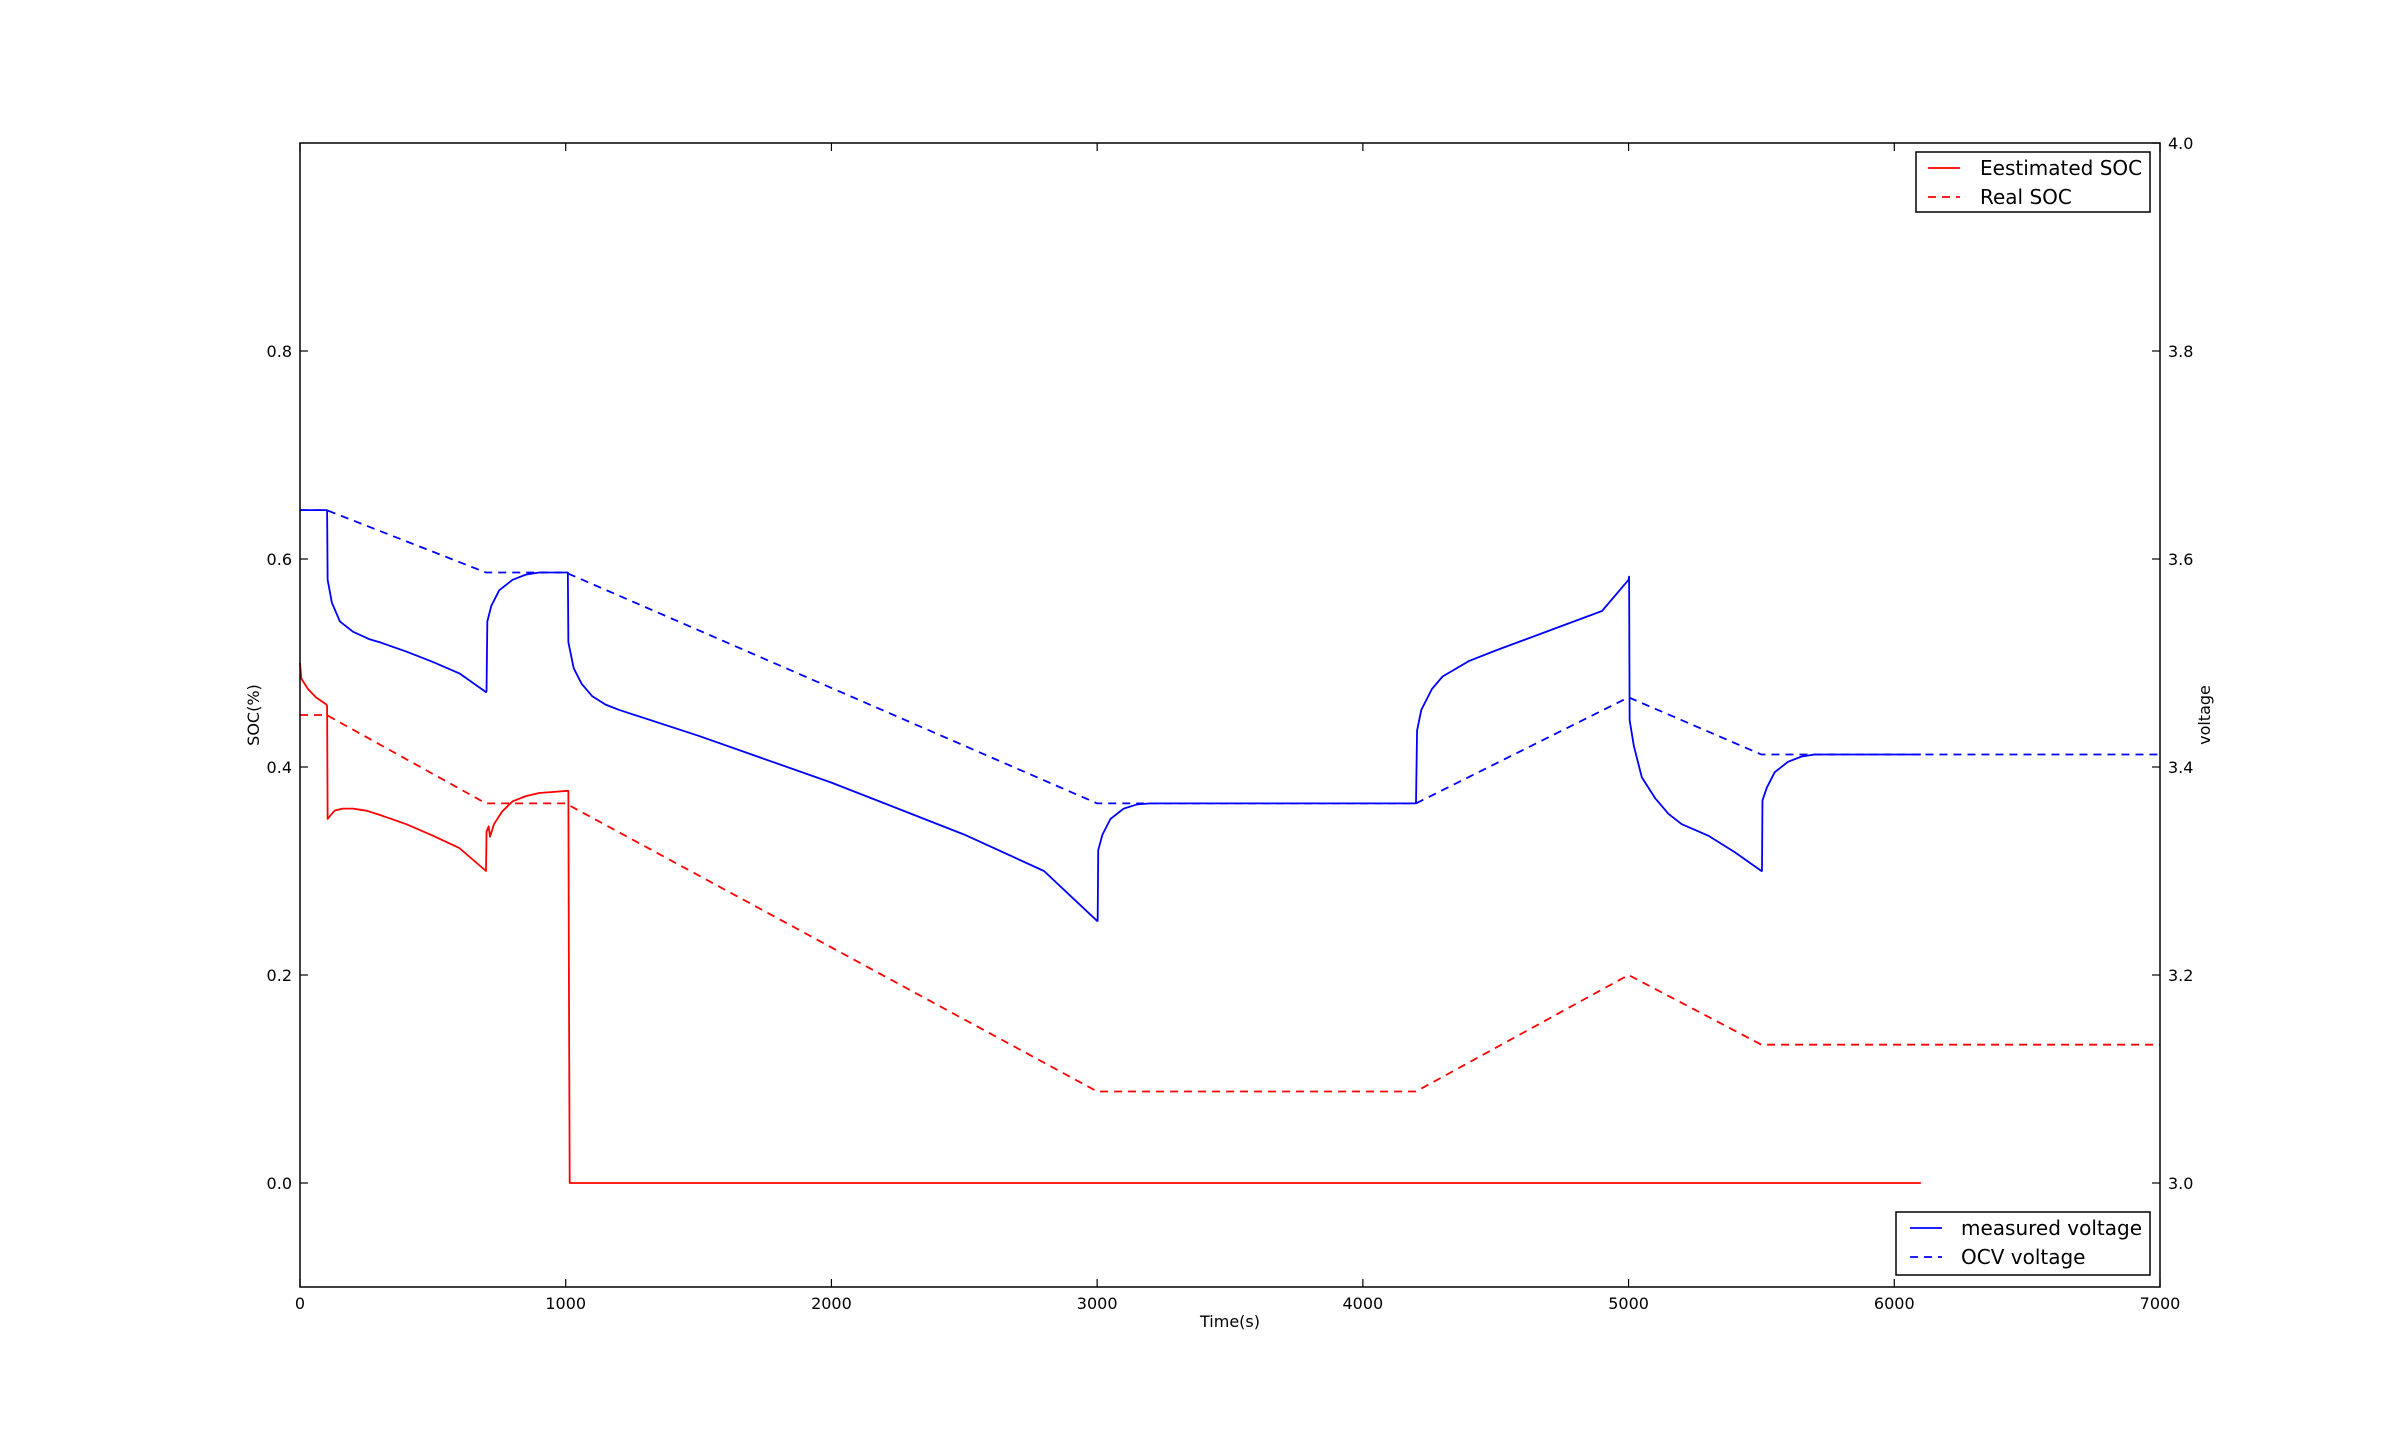 Image resolution: width=2400 pixels, height=1430 pixels. I want to click on legend-soc: Eestimated SOC Real SOC, so click(2033, 182).